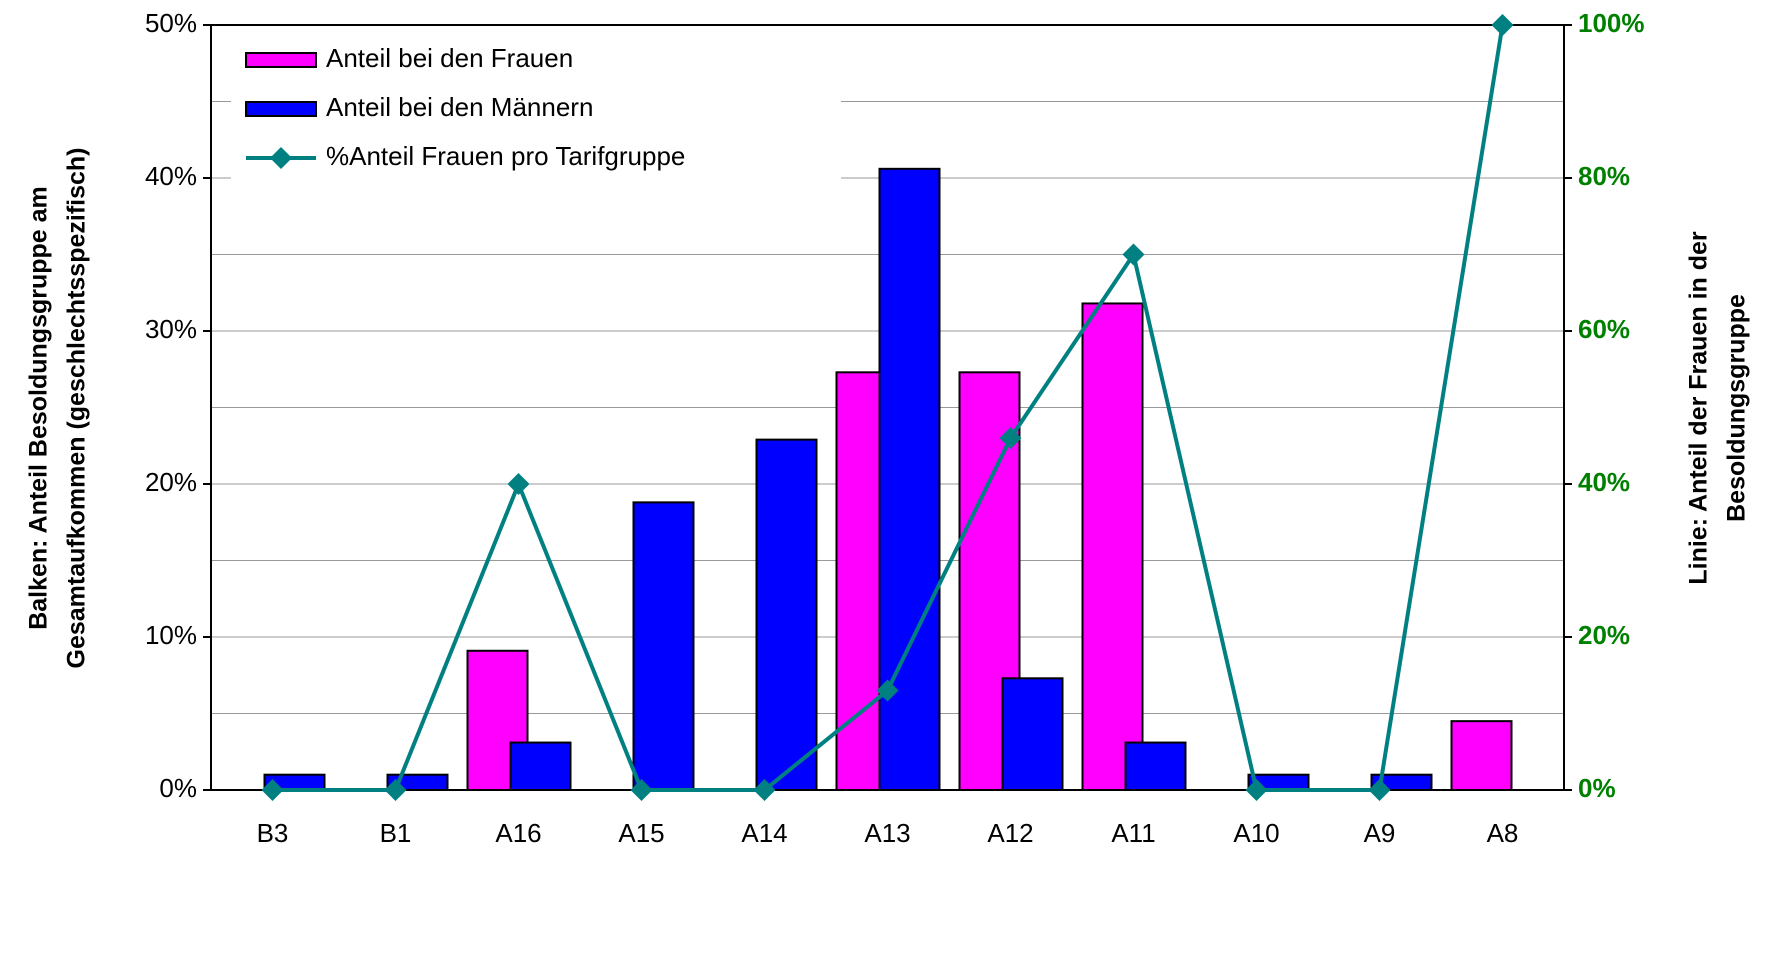 The height and width of the screenshot is (953, 1767). Describe the element at coordinates (1010, 833) in the screenshot. I see `x-tick-label: A12` at that location.